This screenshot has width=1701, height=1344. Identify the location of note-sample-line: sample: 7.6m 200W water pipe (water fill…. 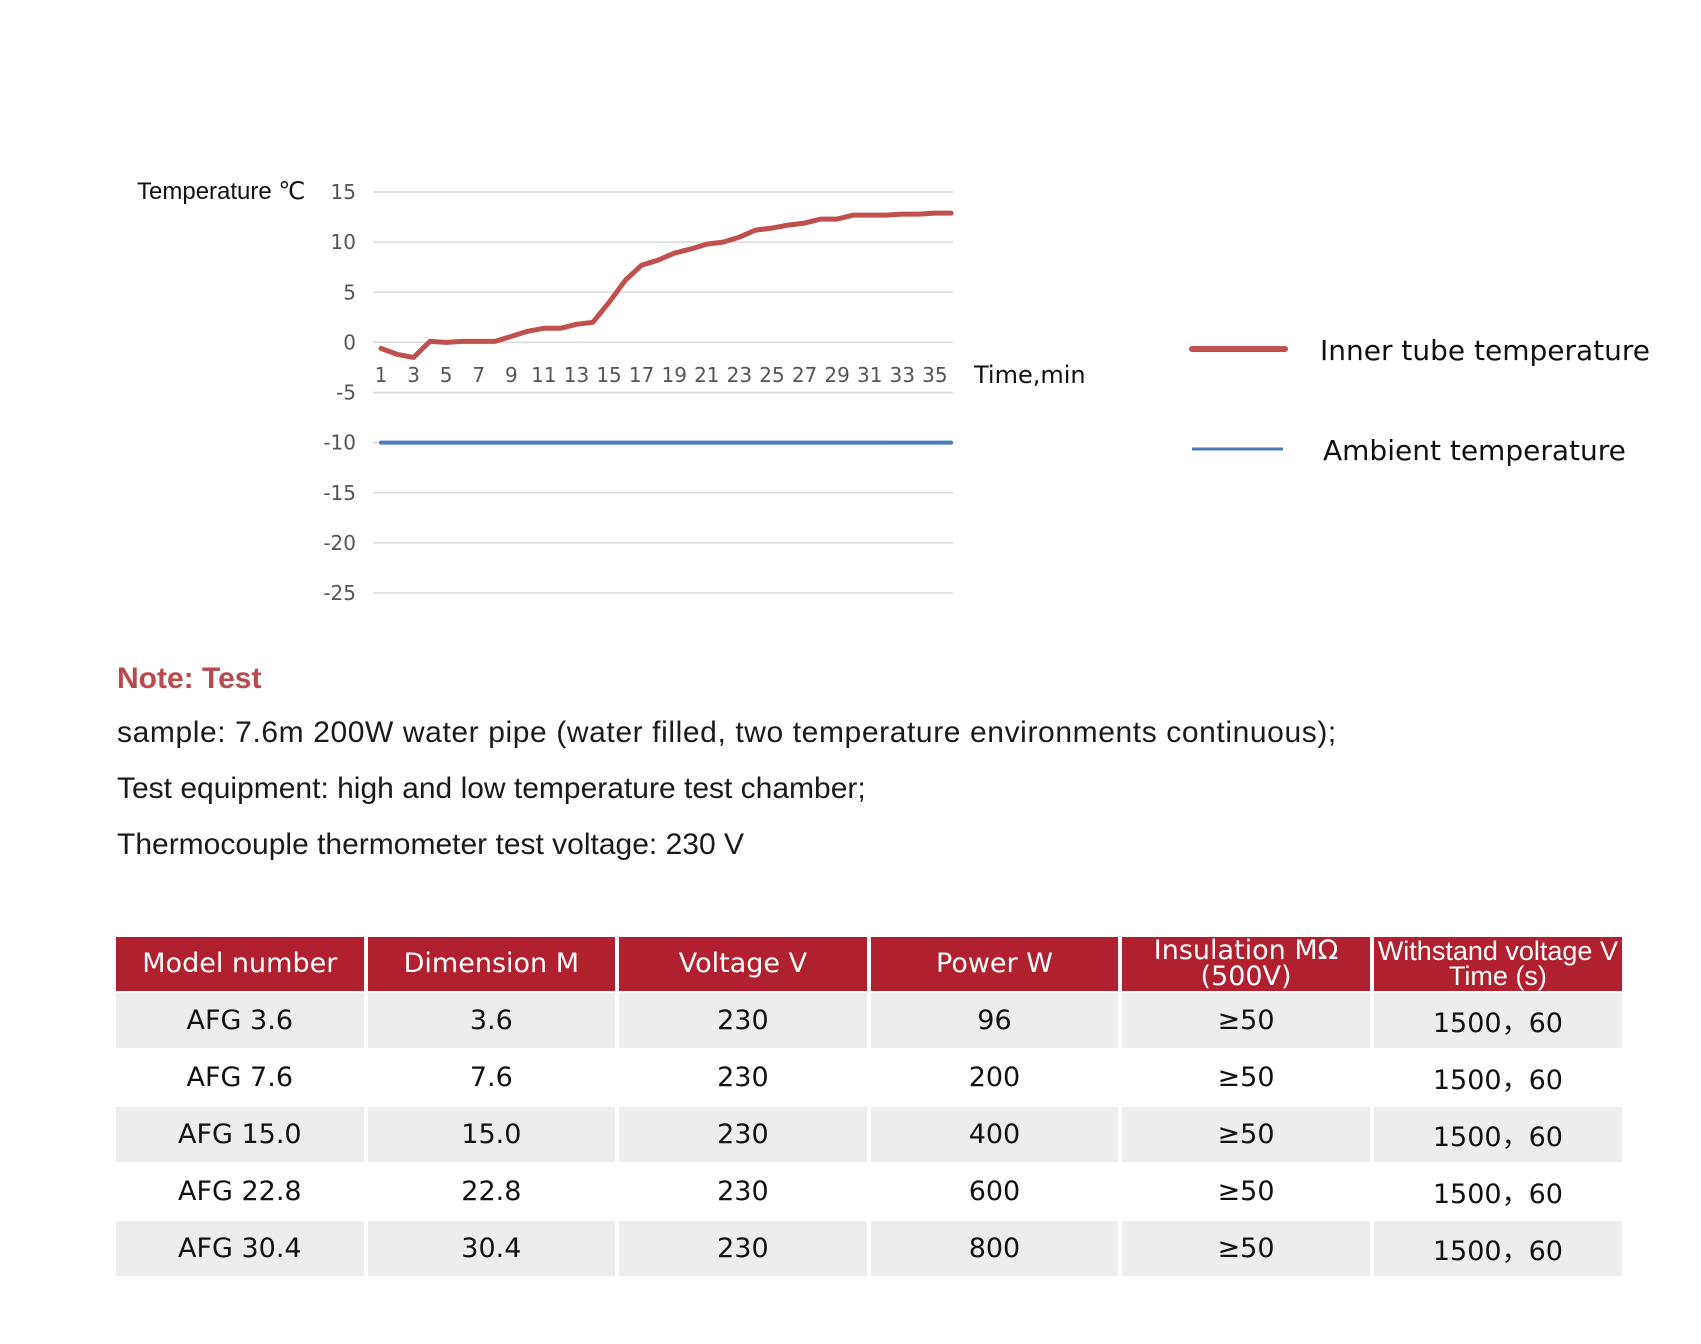
(727, 732).